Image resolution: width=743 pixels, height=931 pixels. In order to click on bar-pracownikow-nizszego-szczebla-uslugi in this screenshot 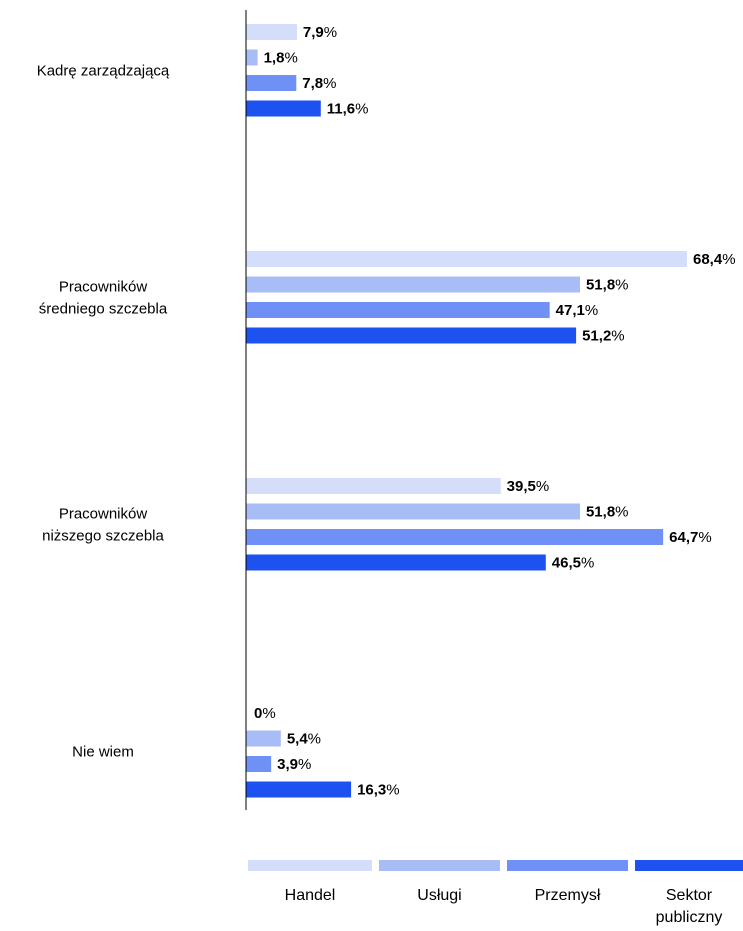, I will do `click(413, 511)`.